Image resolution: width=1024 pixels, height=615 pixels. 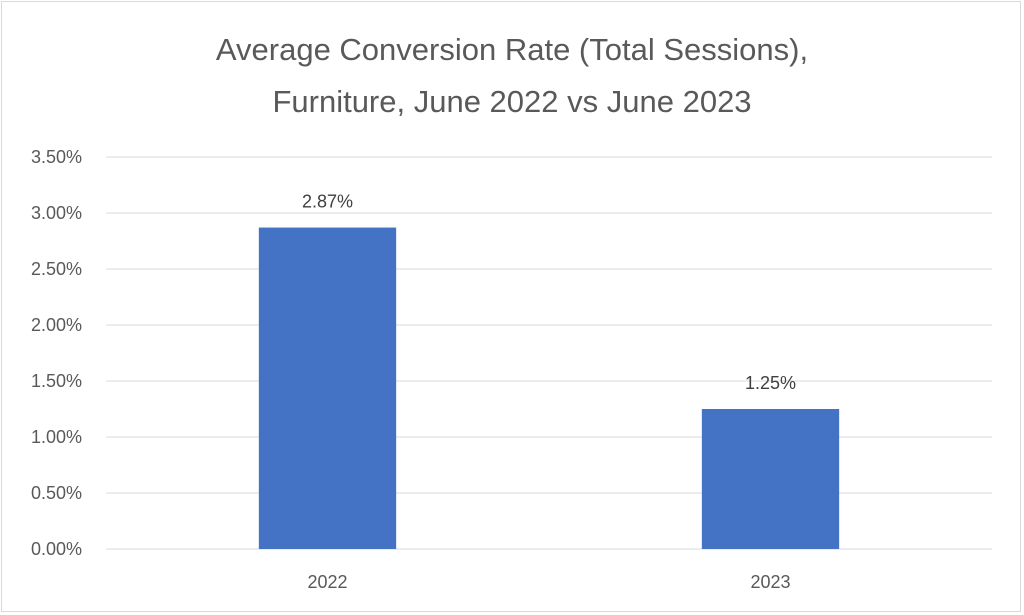 I want to click on data-label: 1.25%, so click(x=770, y=383).